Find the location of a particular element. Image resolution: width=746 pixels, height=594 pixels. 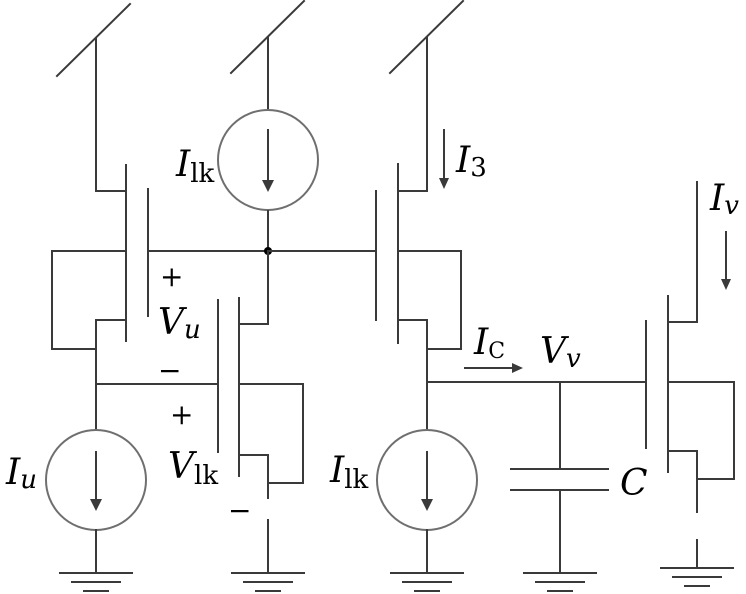

label-i-u: Iu is located at coordinates (21, 473).